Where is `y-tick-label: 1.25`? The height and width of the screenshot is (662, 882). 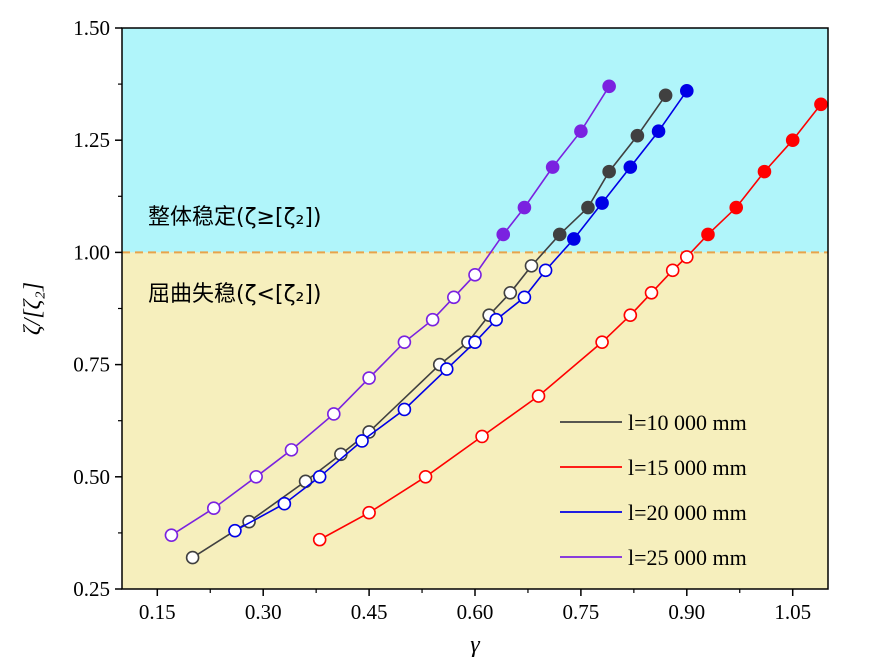 y-tick-label: 1.25 is located at coordinates (91, 140).